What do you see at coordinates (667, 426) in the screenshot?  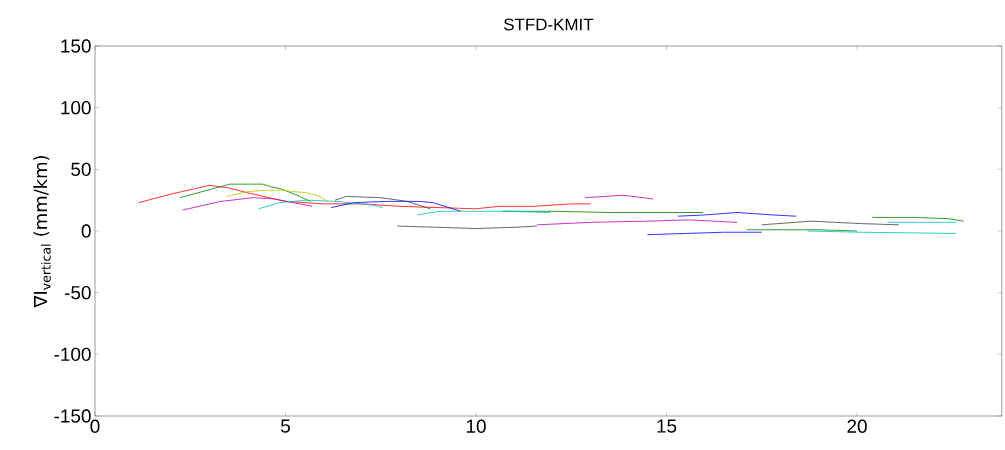 I see `x-tick-label: 15` at bounding box center [667, 426].